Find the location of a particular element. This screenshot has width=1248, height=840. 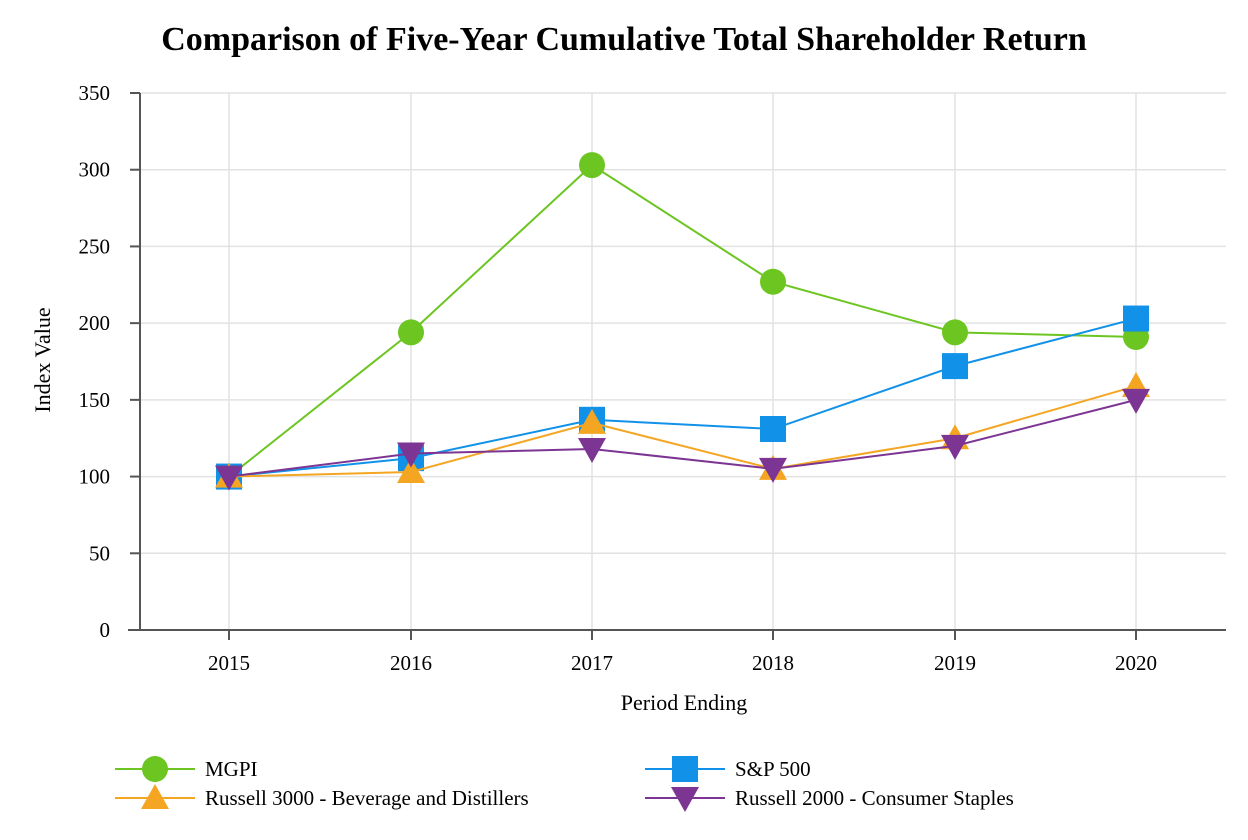

legend-item-mgpi: MGPI is located at coordinates (186, 769).